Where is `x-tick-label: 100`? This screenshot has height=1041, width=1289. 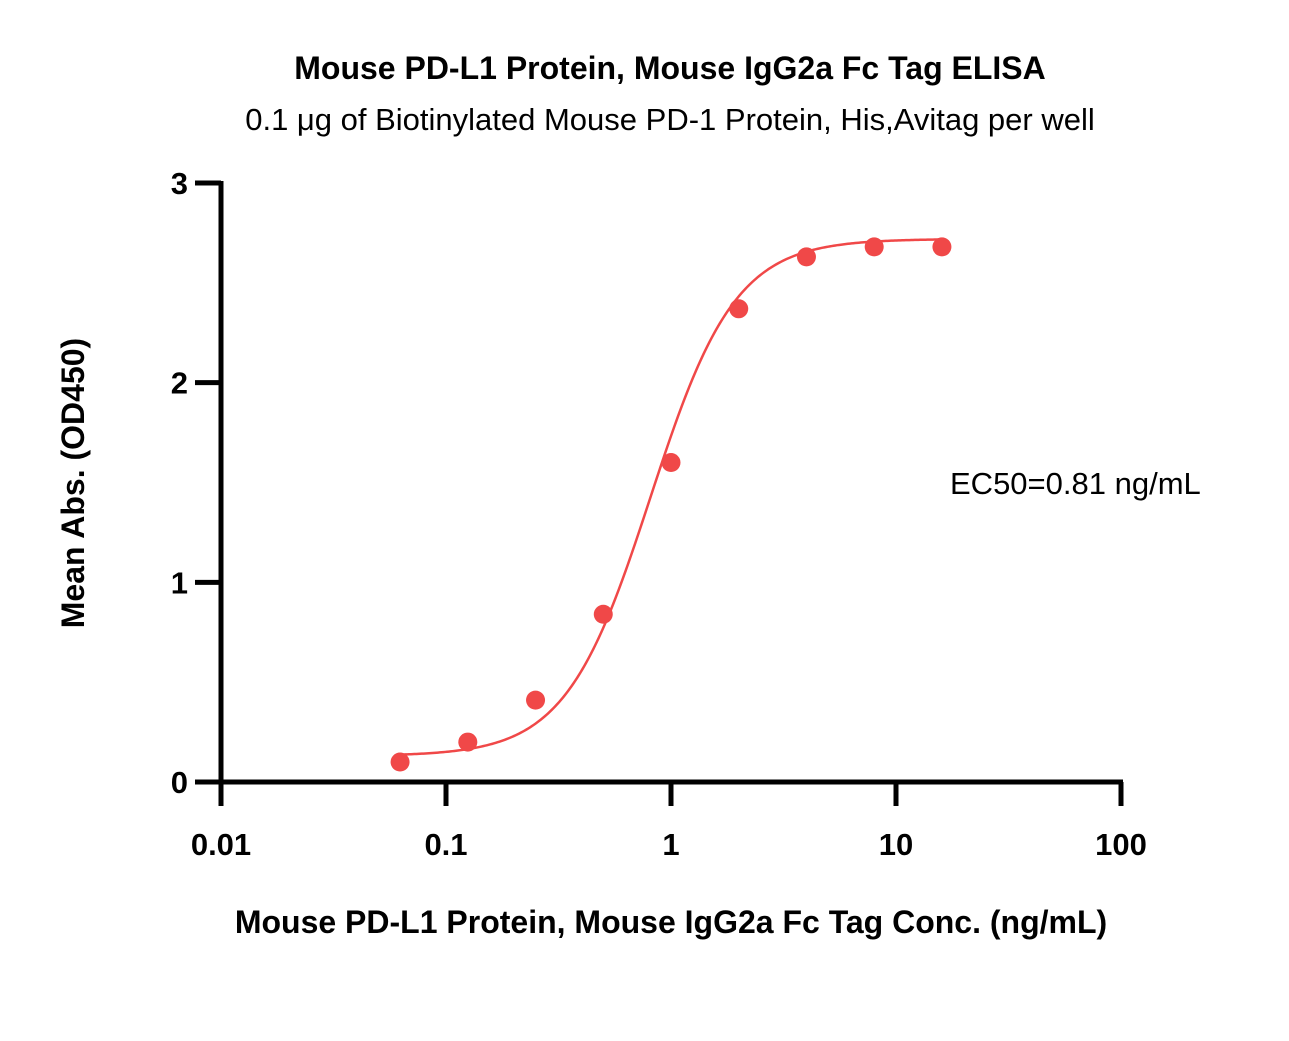 x-tick-label: 100 is located at coordinates (1121, 844).